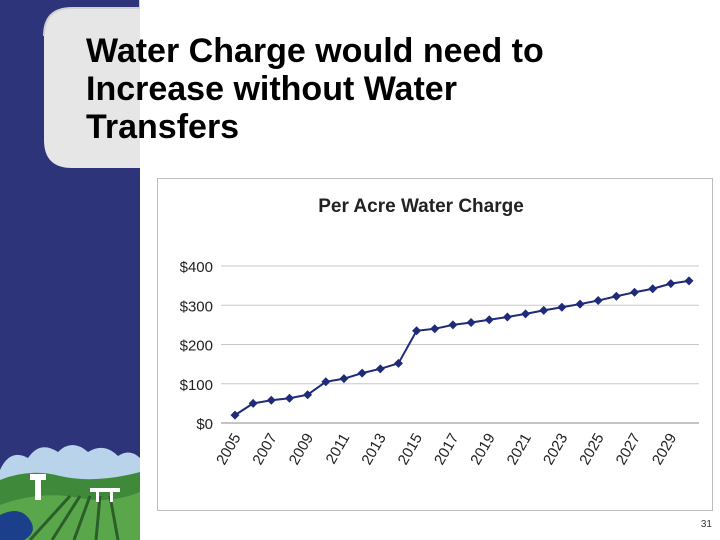 The height and width of the screenshot is (540, 720). Describe the element at coordinates (70, 492) in the screenshot. I see `farm-landscape-logo` at that location.